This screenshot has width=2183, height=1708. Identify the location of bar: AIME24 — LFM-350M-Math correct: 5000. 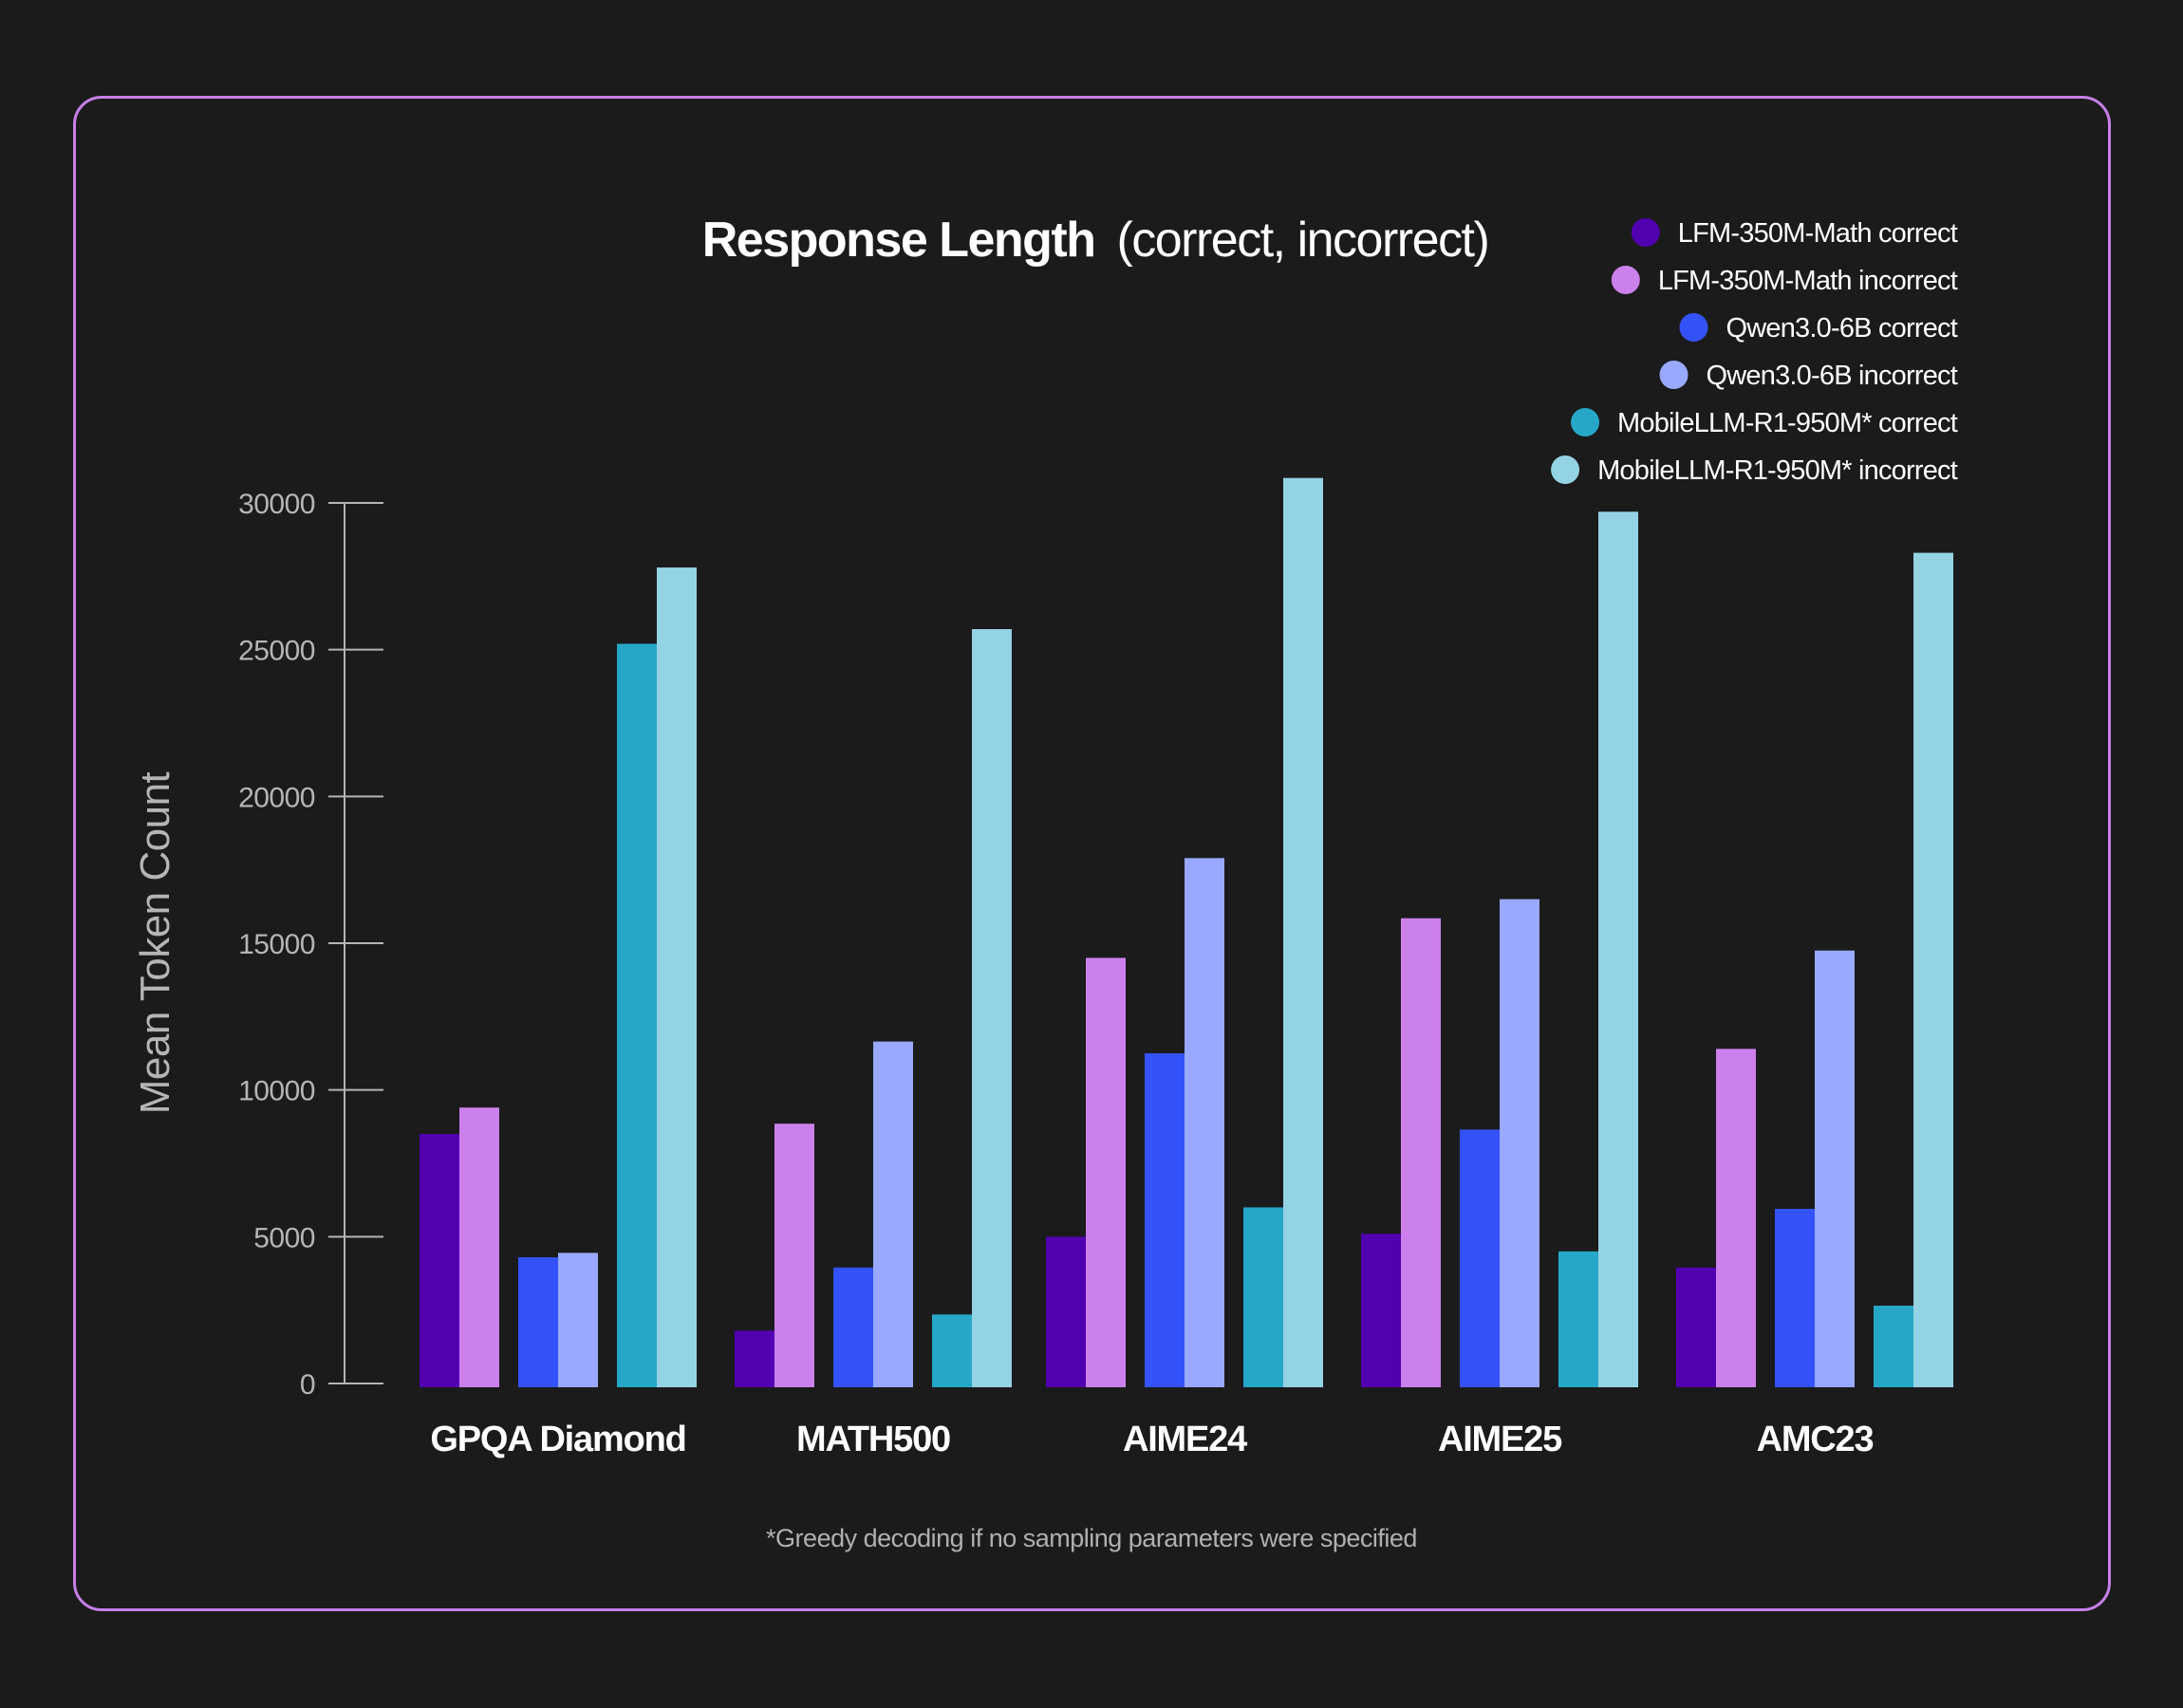
(1066, 1311).